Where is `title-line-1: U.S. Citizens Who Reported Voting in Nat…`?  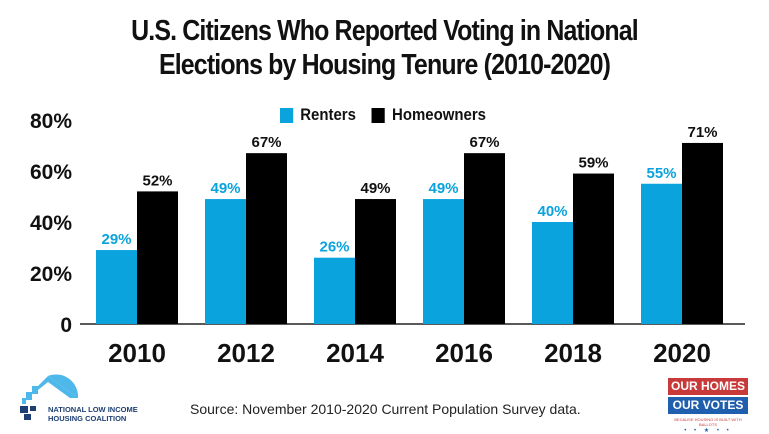
title-line-1: U.S. Citizens Who Reported Voting in Nat… is located at coordinates (385, 31).